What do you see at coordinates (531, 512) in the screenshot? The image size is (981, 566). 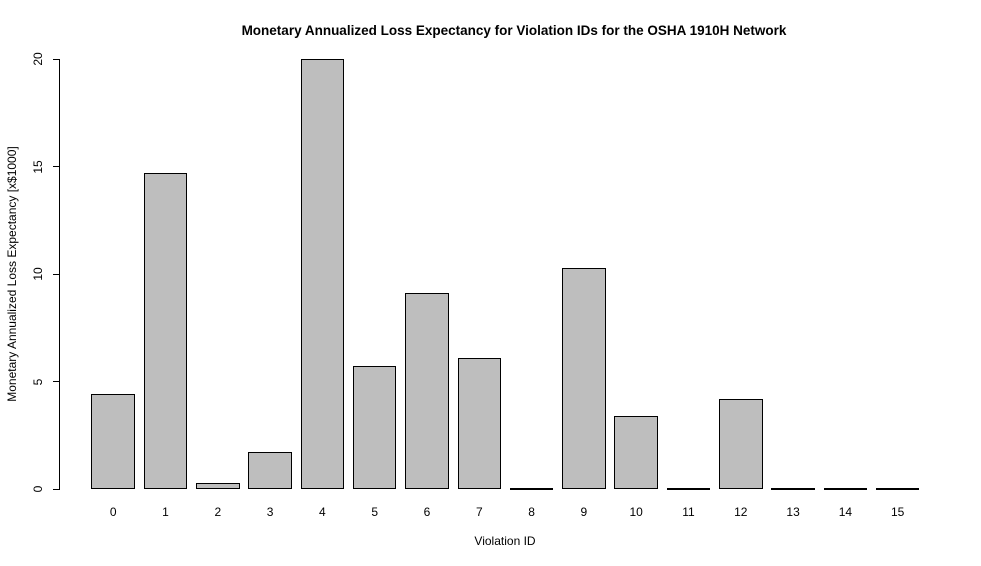 I see `x-tick-label: 8` at bounding box center [531, 512].